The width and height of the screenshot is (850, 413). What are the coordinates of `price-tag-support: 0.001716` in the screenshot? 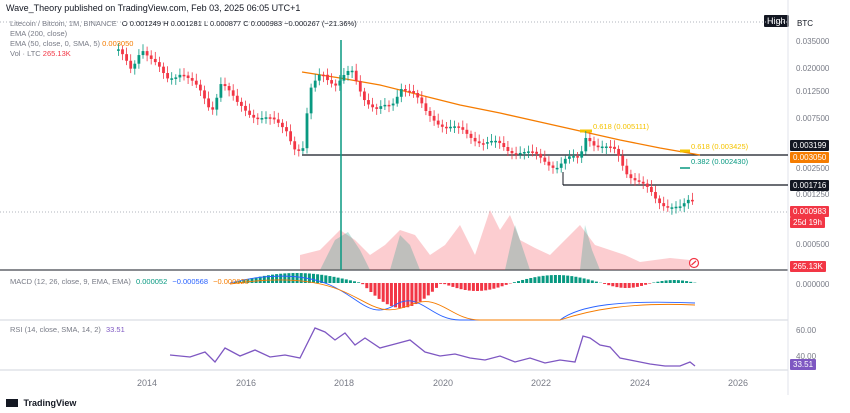 It's located at (810, 185).